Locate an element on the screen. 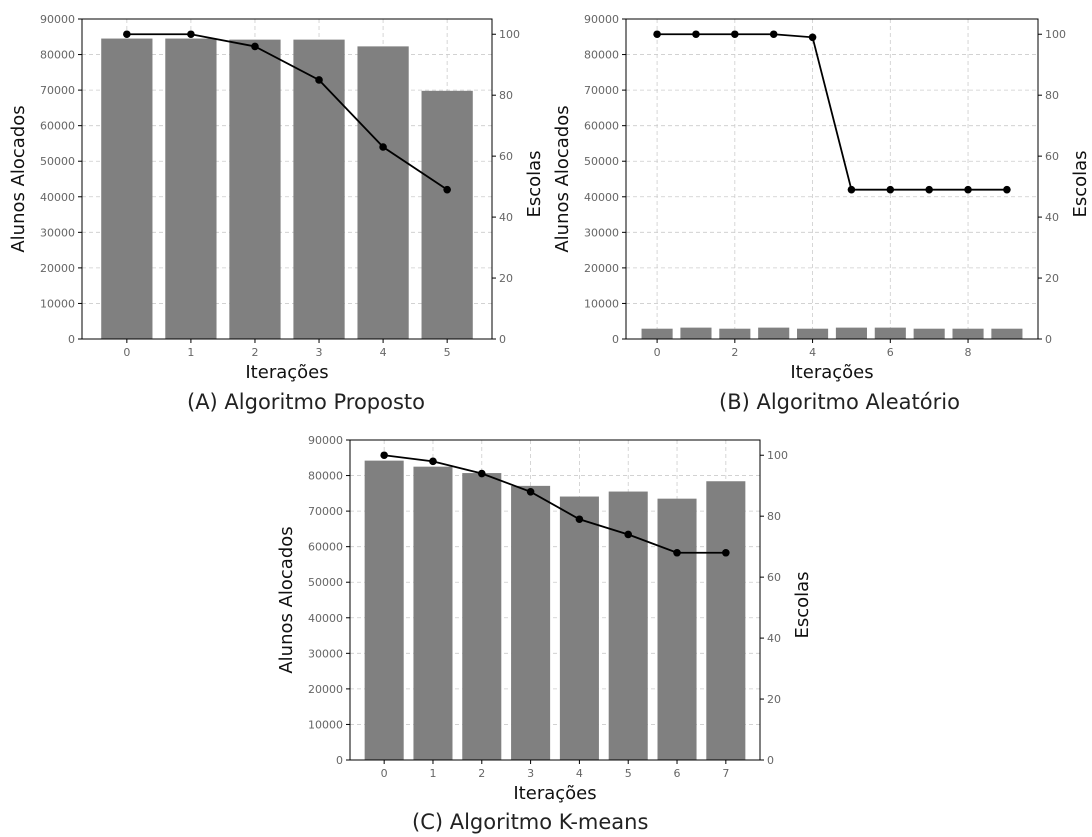 The image size is (1092, 837). x-tick-label: 1 is located at coordinates (432, 773).